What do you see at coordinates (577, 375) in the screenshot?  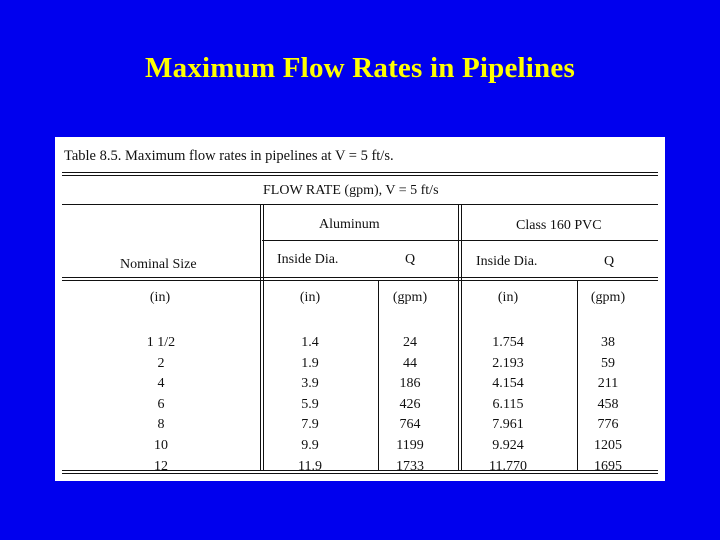 I see `divider-pvc-inner` at bounding box center [577, 375].